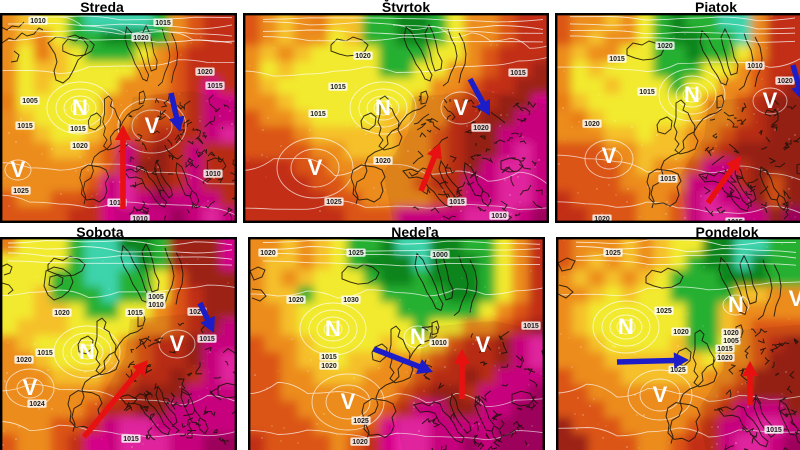 This screenshot has width=800, height=450. I want to click on svg-text: 1000, so click(440, 255).